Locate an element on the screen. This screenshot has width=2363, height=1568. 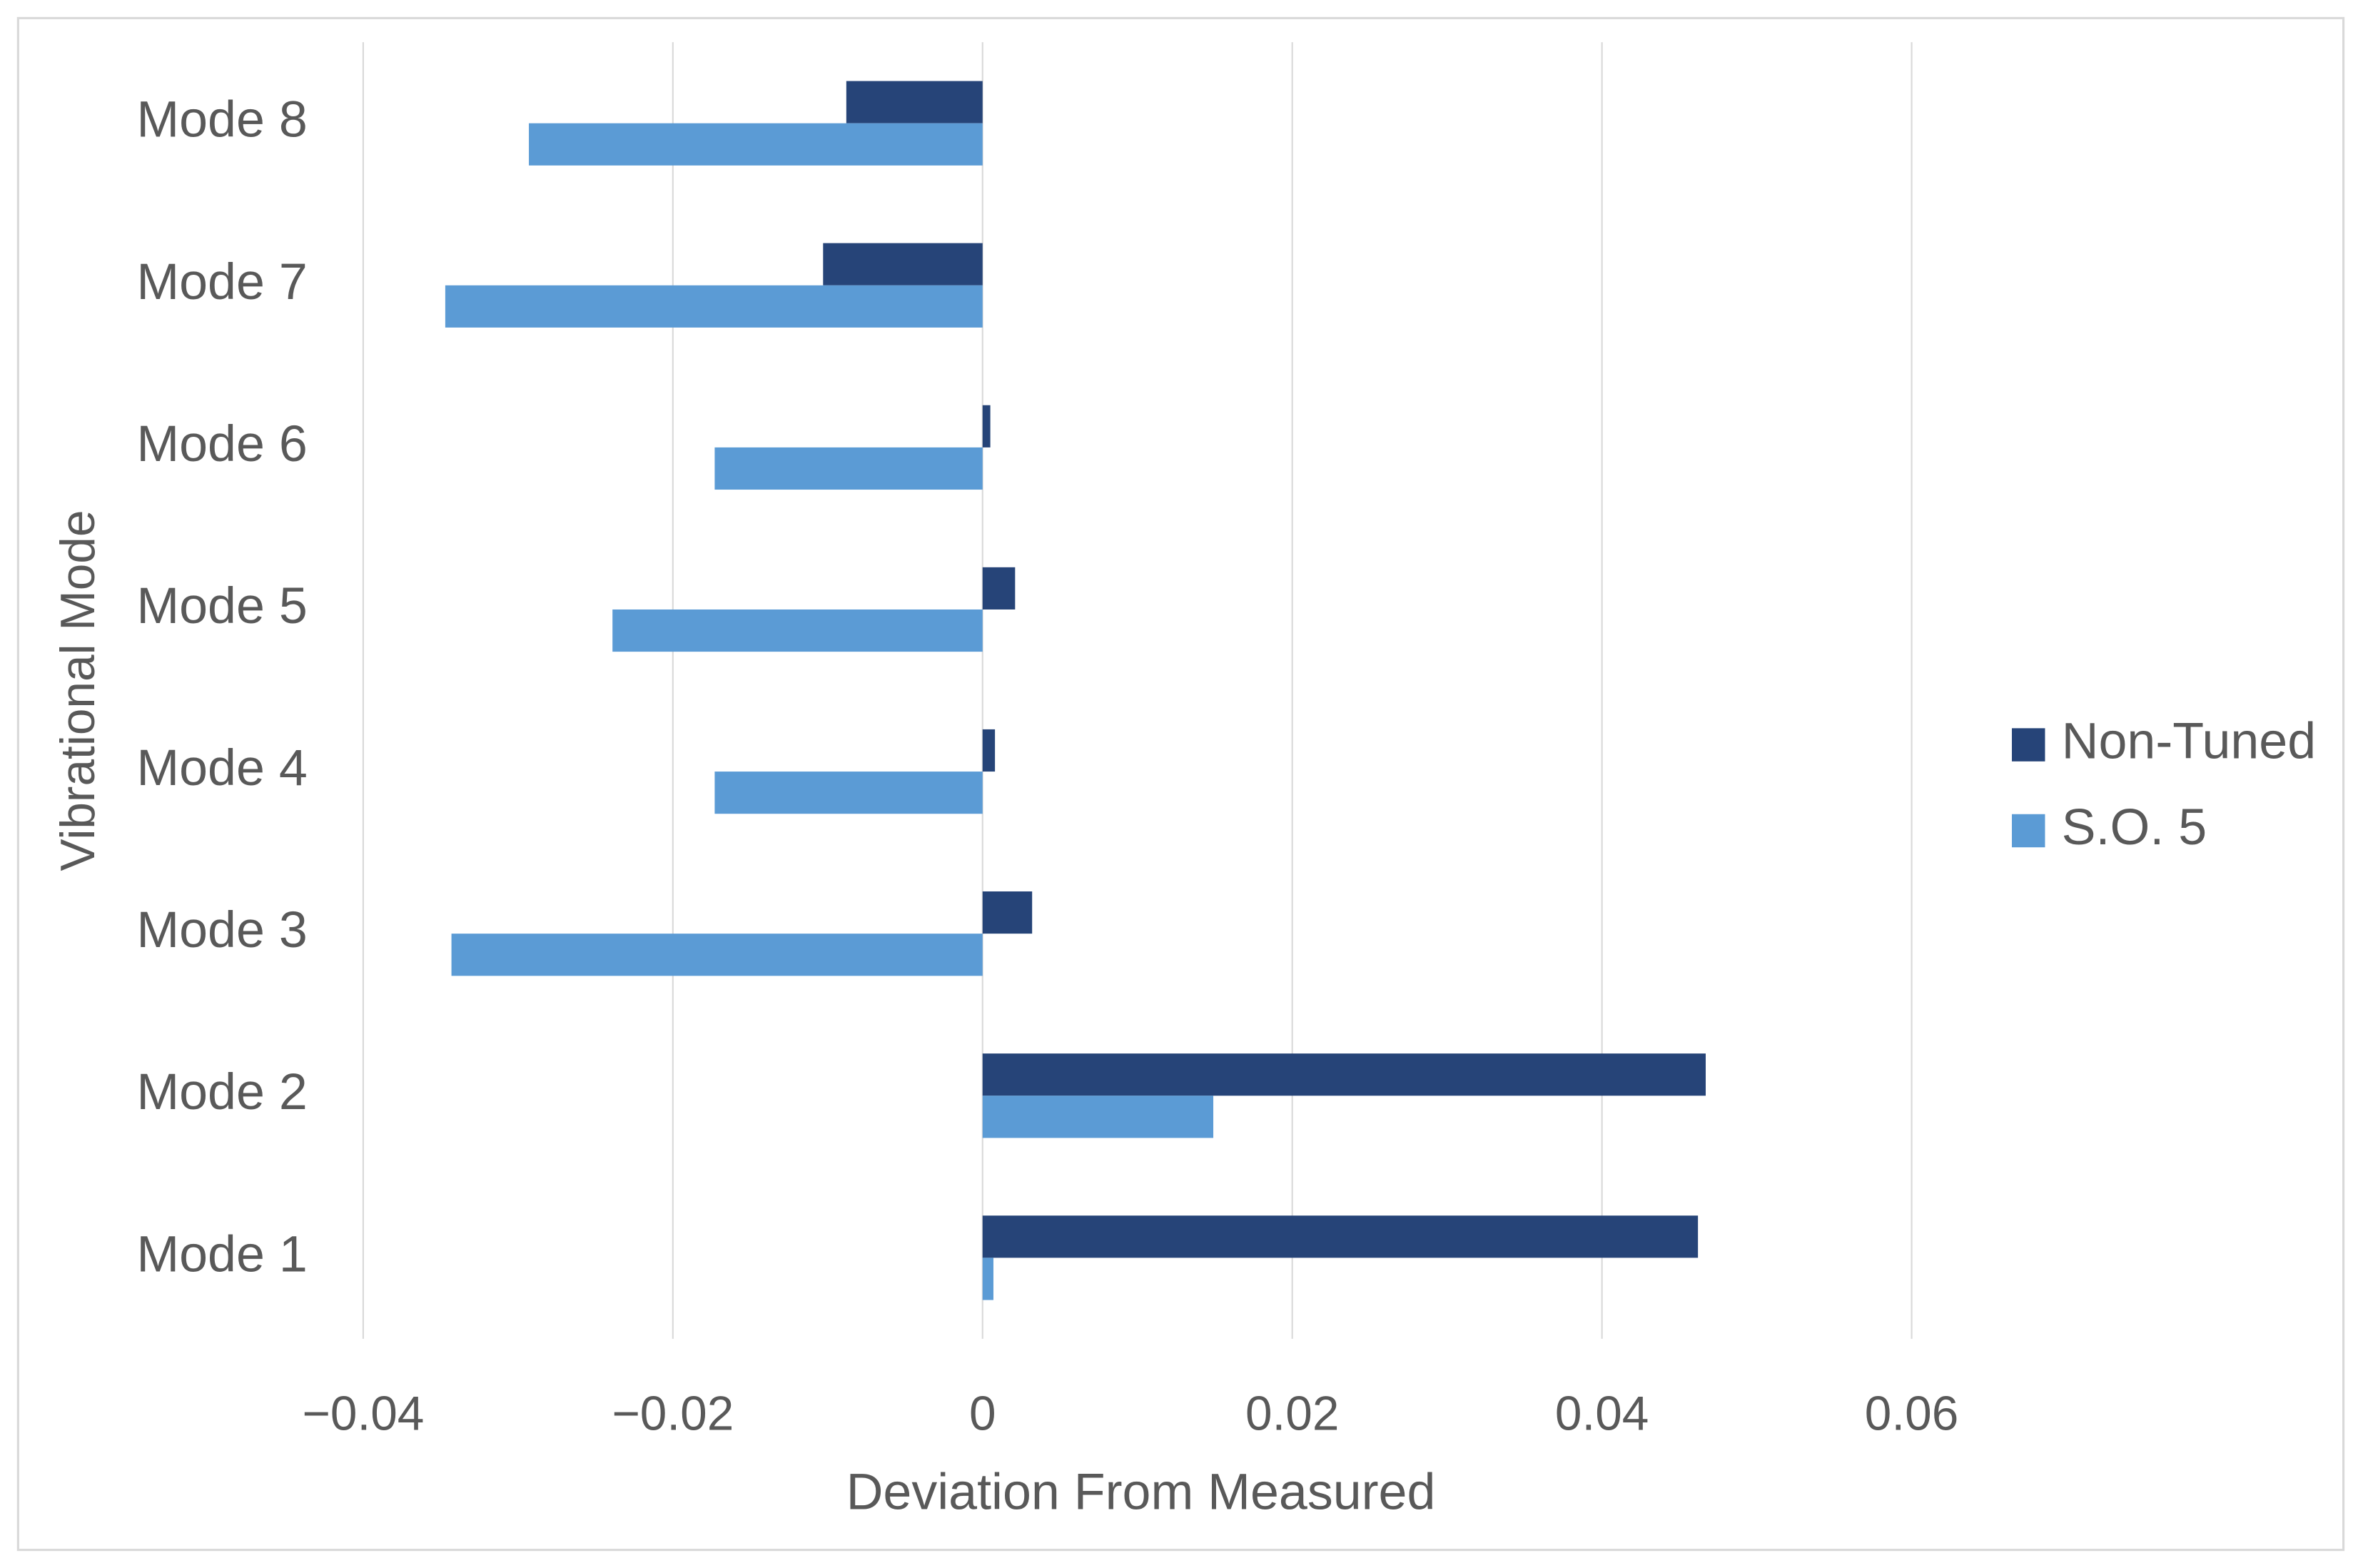
y-tick-label: Mode 7 is located at coordinates (221, 281).